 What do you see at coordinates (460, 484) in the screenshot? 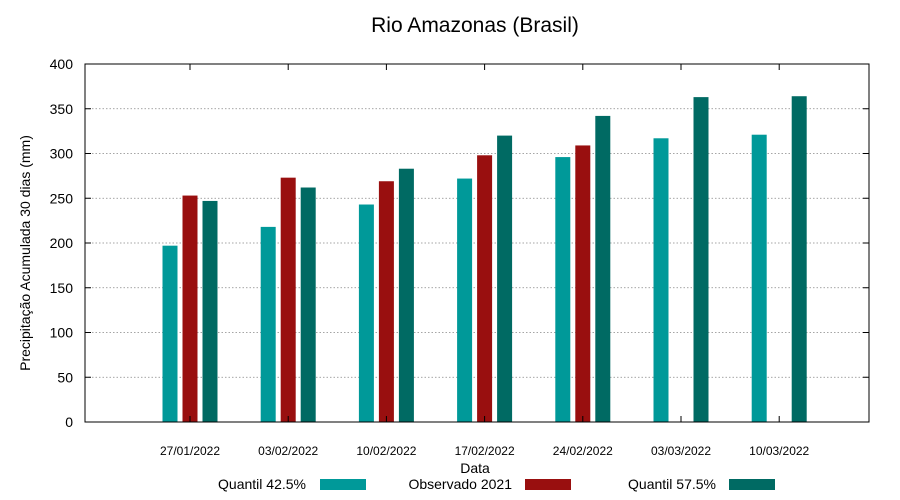
I see `legend-label: Observado 2021` at bounding box center [460, 484].